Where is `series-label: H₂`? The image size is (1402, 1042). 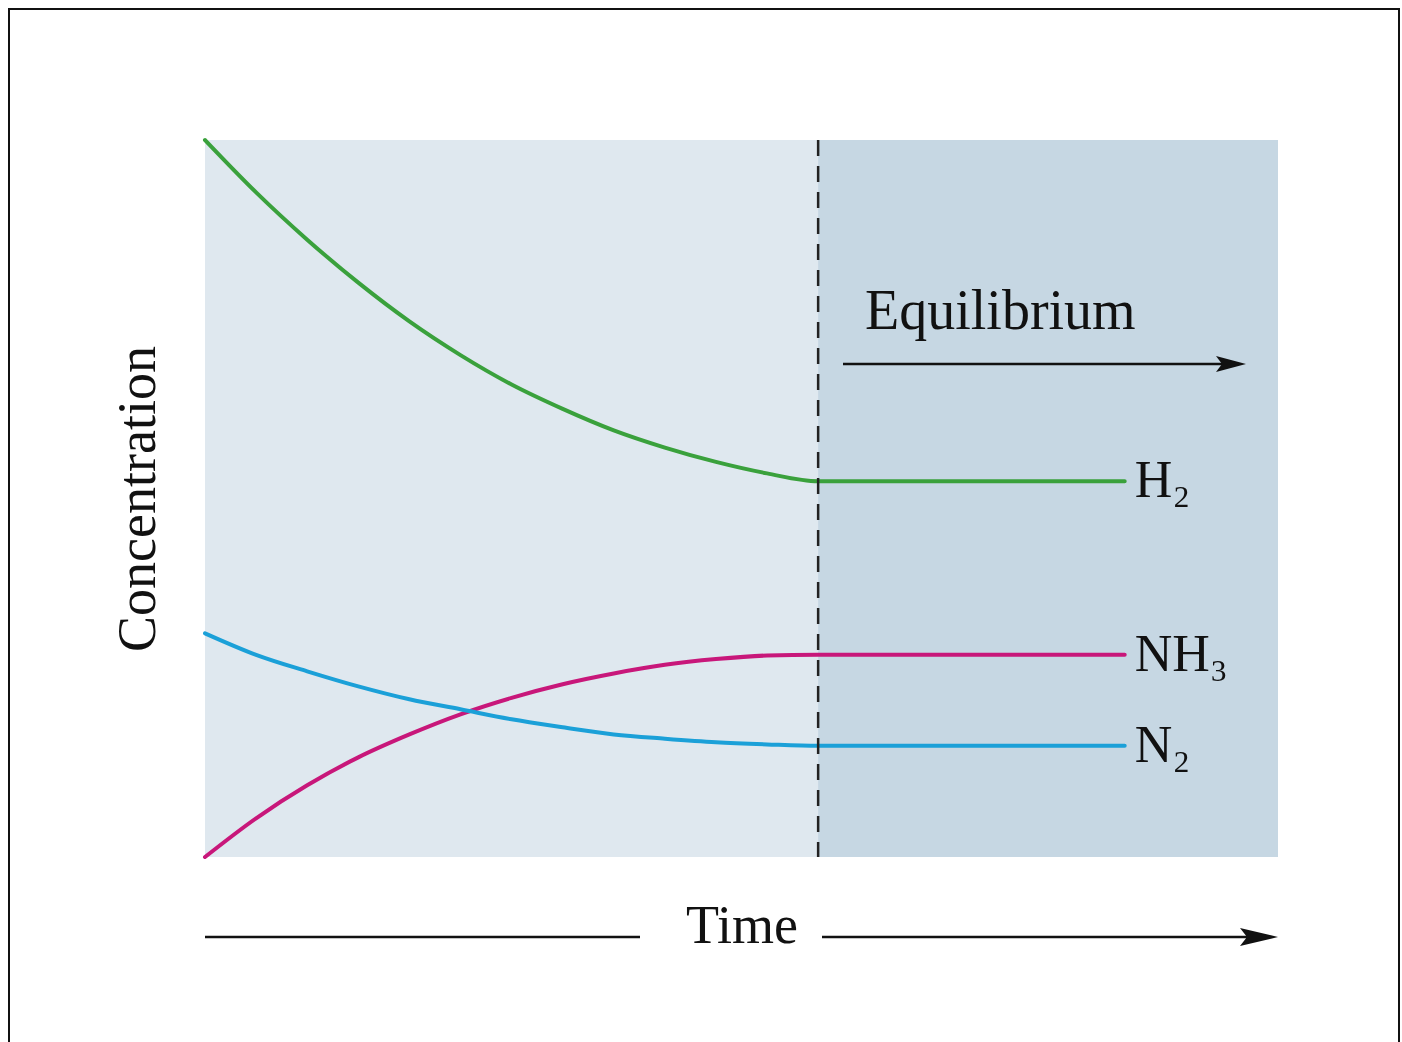
series-label: H₂ is located at coordinates (1162, 480).